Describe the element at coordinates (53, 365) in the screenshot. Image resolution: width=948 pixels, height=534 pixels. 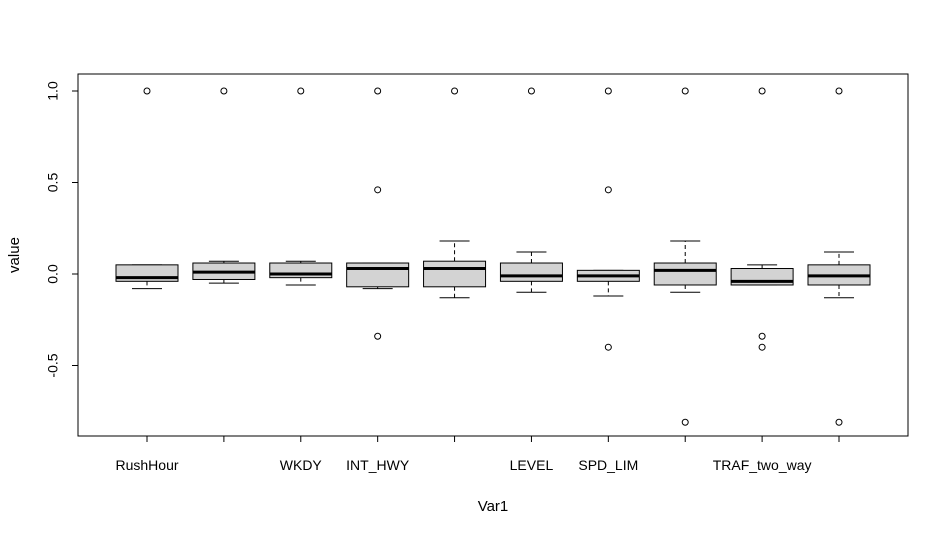
I see `y-tick-label: -0.5` at that location.